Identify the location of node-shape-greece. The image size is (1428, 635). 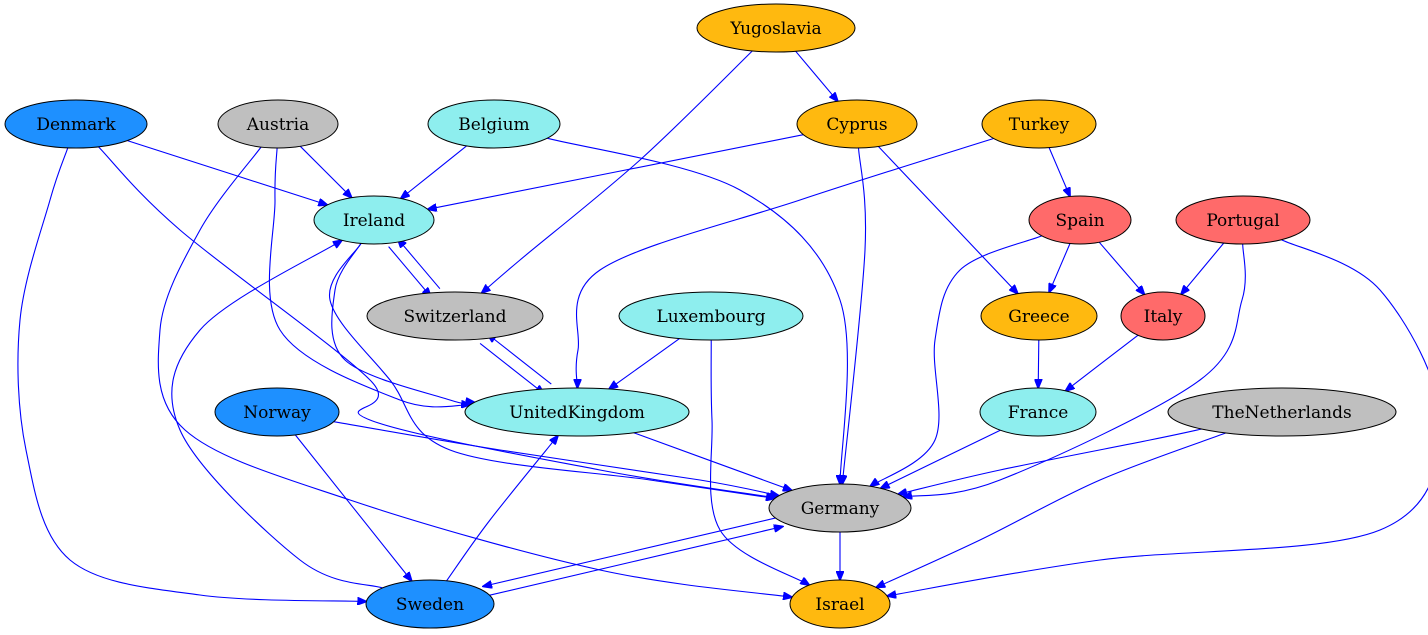
(1039, 316).